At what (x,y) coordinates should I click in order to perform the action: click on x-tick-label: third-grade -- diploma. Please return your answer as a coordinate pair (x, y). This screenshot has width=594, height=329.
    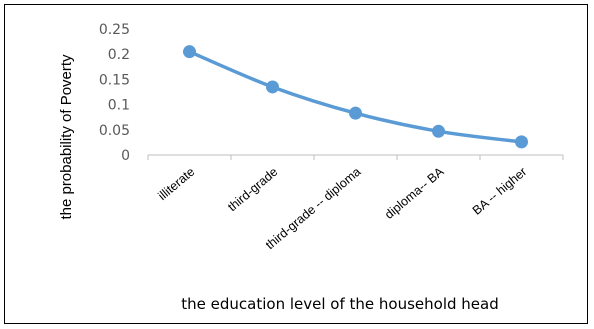
    Looking at the image, I should click on (313, 209).